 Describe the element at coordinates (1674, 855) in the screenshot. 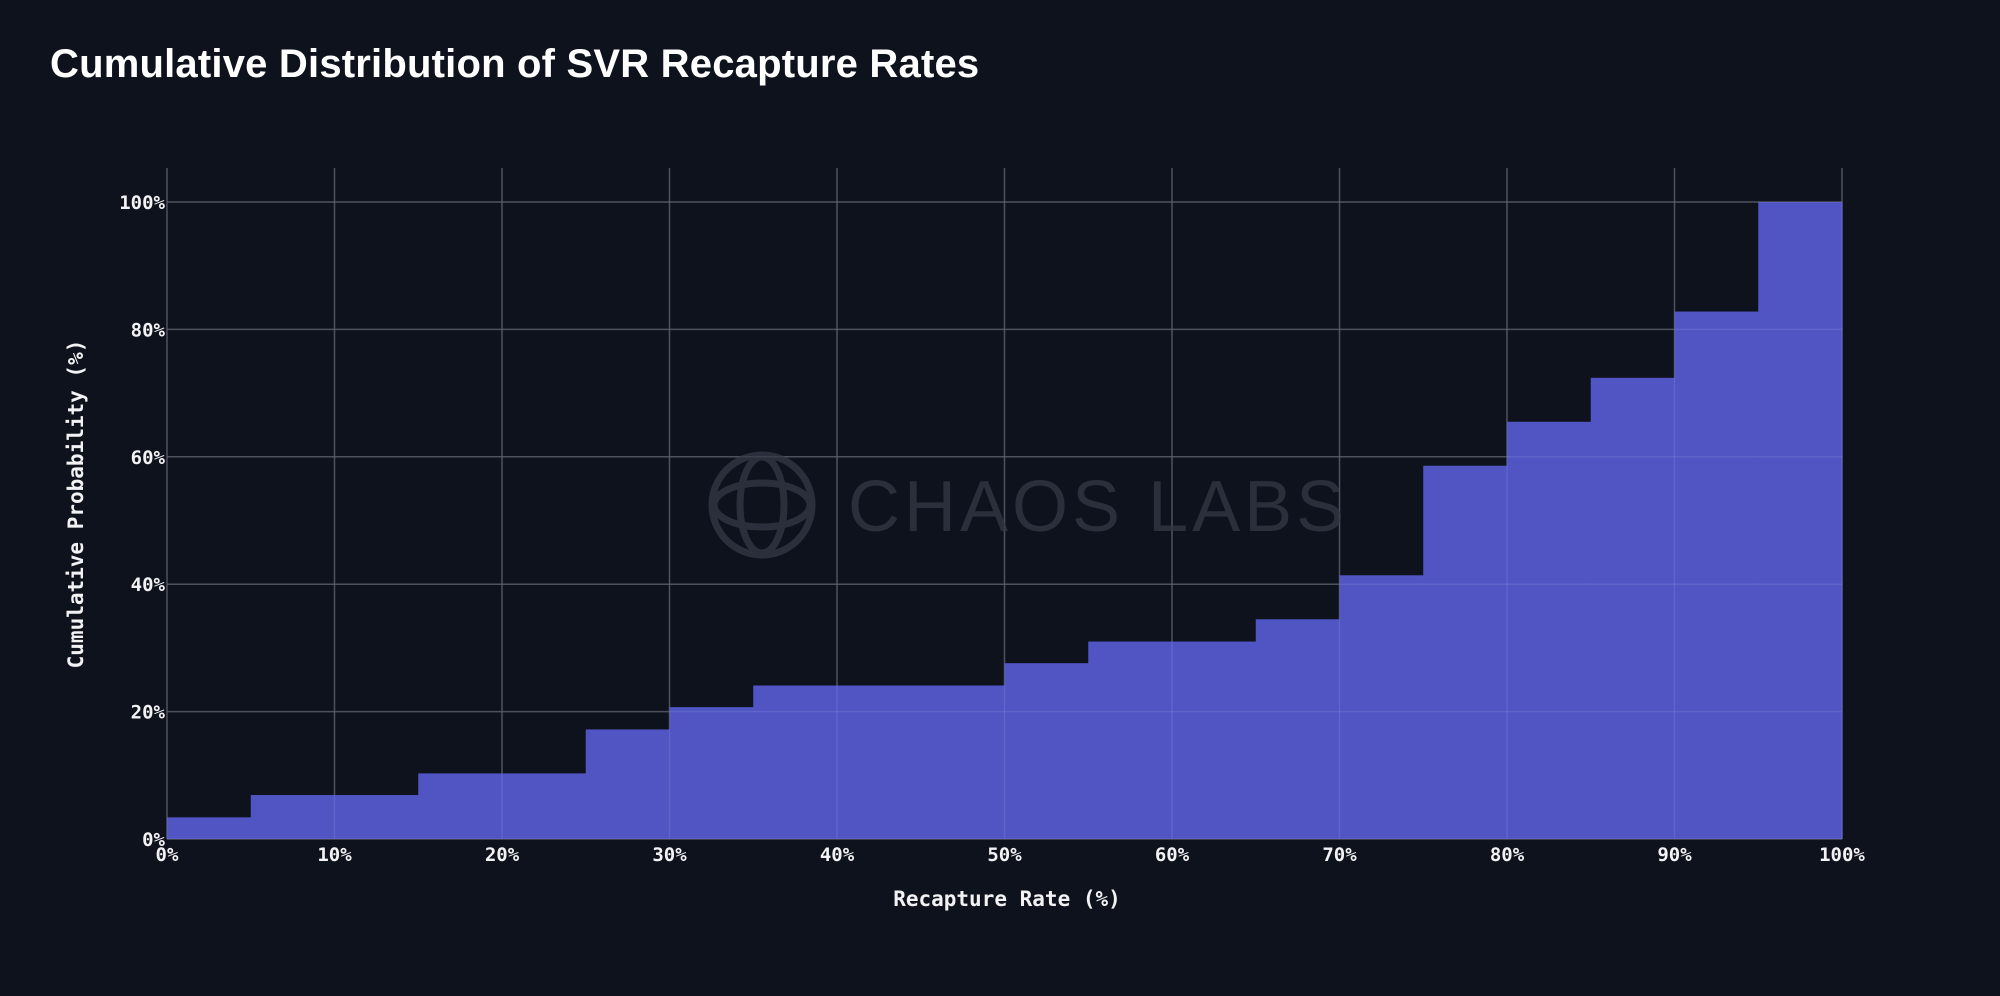

I see `x-tick-label: 90%` at that location.